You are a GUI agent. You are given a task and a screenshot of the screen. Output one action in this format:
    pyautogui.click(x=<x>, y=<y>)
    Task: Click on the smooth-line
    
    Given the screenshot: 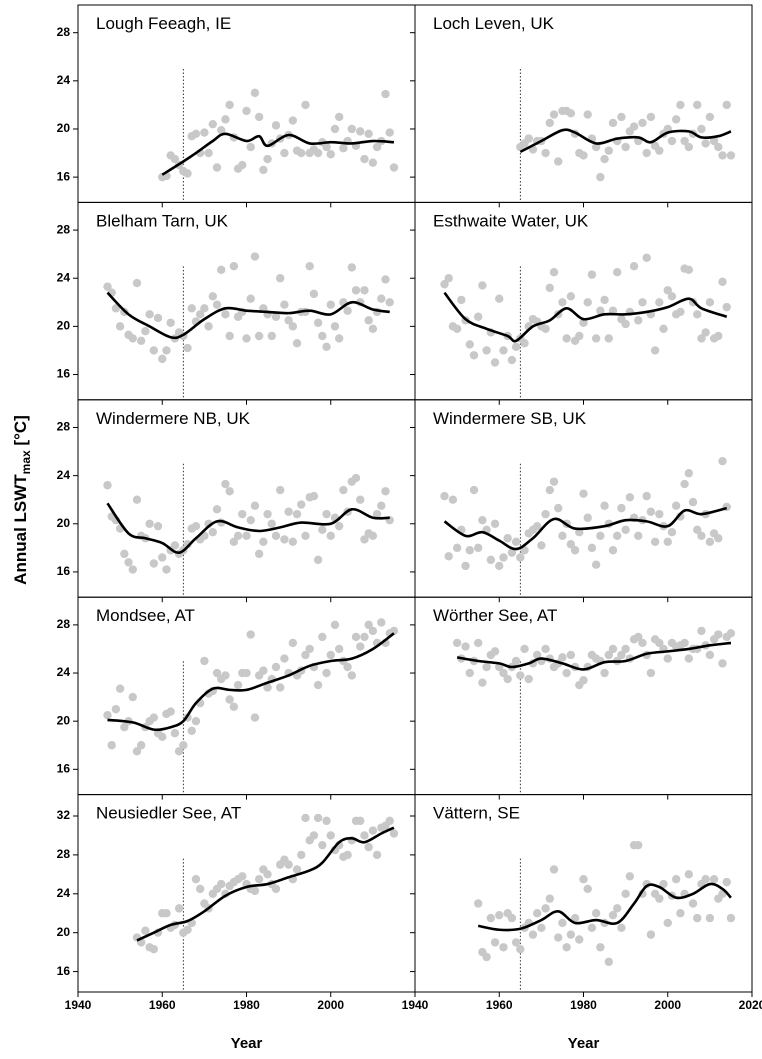 What is the action you would take?
    pyautogui.click(x=251, y=682)
    